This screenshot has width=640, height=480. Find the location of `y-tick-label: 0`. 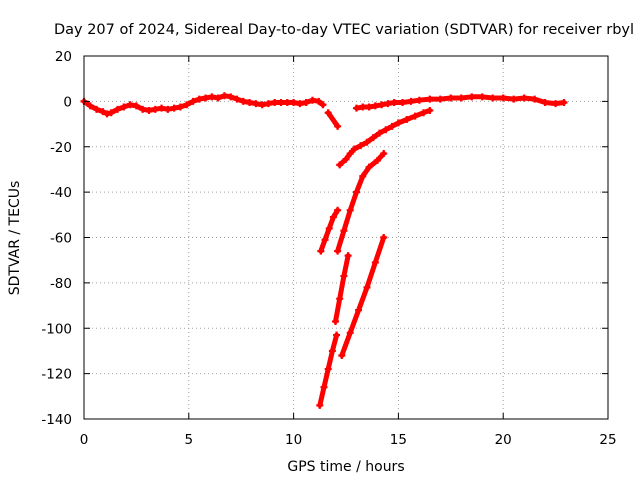

y-tick-label: 0 is located at coordinates (67, 102).